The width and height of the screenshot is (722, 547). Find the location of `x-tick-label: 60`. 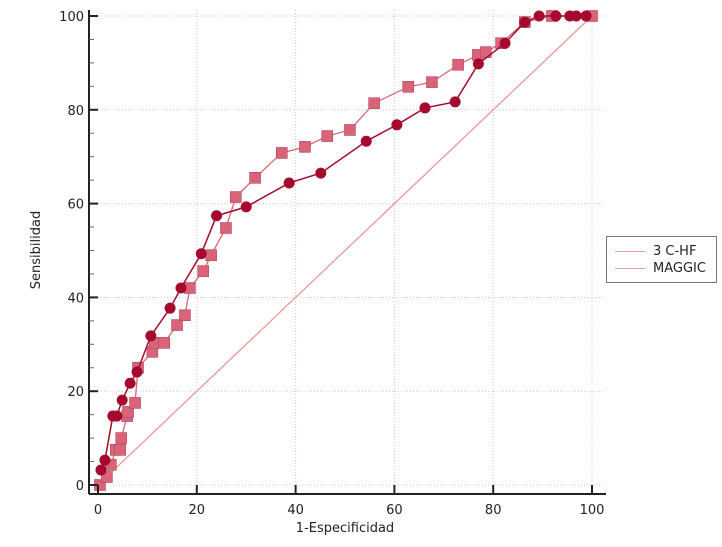

x-tick-label: 60 is located at coordinates (394, 510).